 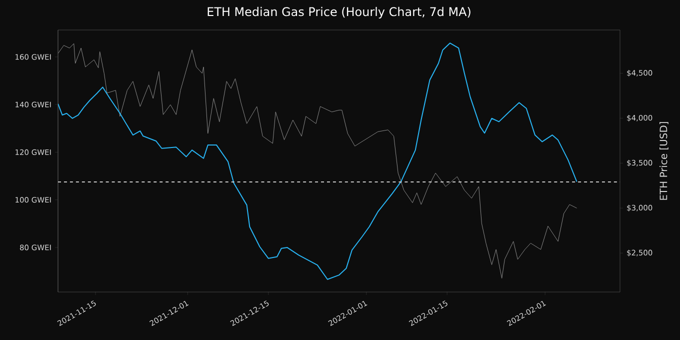 What do you see at coordinates (339, 12) in the screenshot?
I see `chart-title: ETH Median Gas Price (Hourly Chart, 7d MA)` at bounding box center [339, 12].